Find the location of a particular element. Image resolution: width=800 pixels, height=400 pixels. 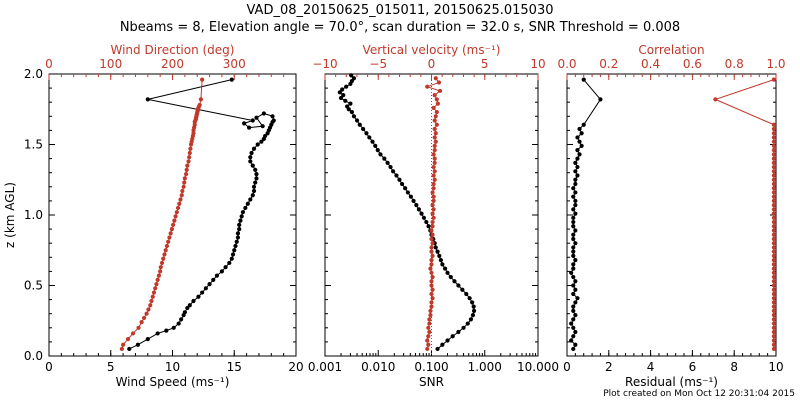

x2-tick-label: 200 is located at coordinates (172, 64).